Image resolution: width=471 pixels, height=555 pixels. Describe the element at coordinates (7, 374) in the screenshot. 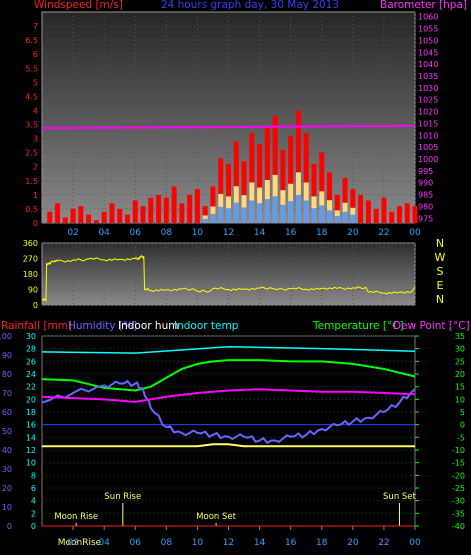

I see `humidity-tick-label: 80` at that location.